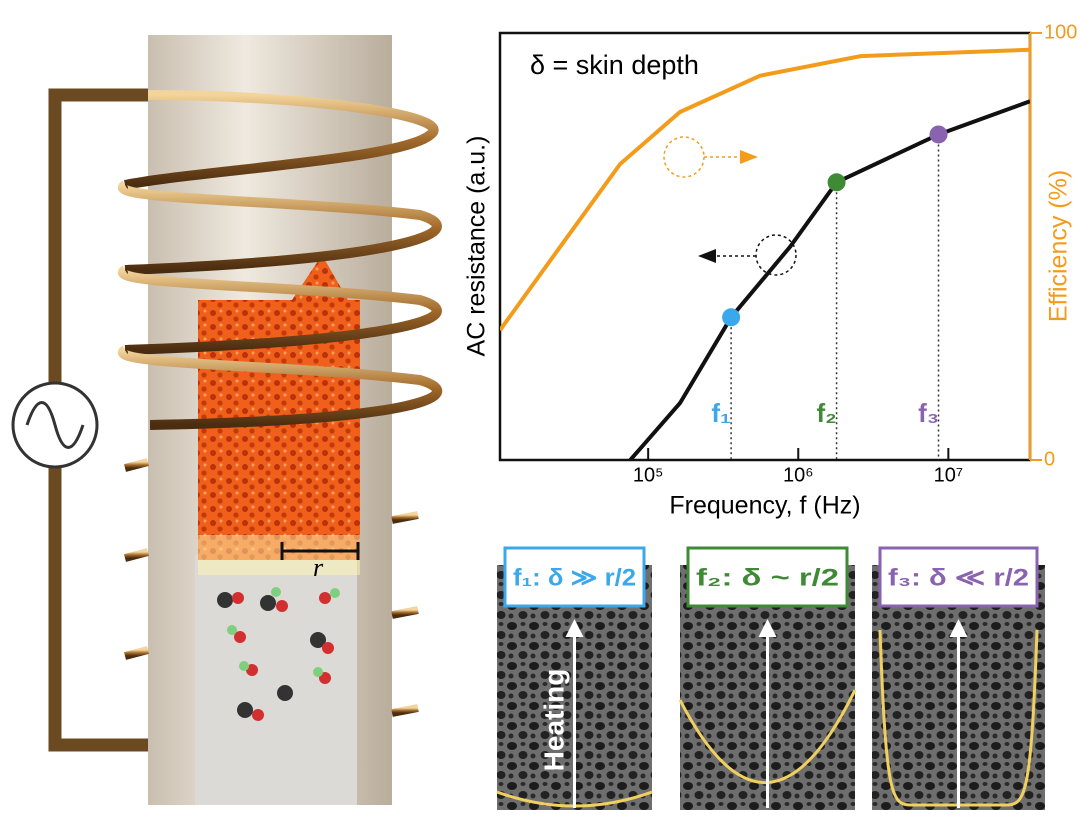  What do you see at coordinates (318, 567) in the screenshot?
I see `radius-label: r` at bounding box center [318, 567].